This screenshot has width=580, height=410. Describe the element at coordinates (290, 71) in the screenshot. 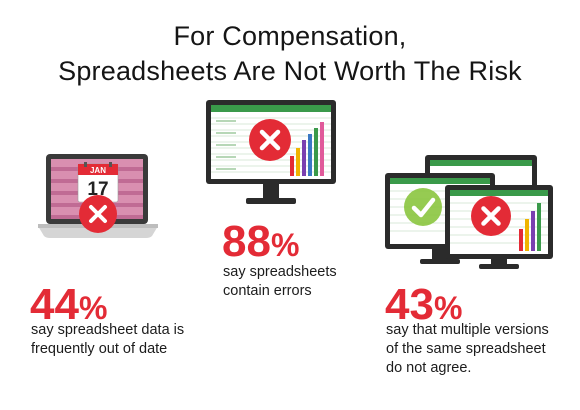

I see `page-title-line-2: Spreadsheets Are Not Worth The Risk` at that location.